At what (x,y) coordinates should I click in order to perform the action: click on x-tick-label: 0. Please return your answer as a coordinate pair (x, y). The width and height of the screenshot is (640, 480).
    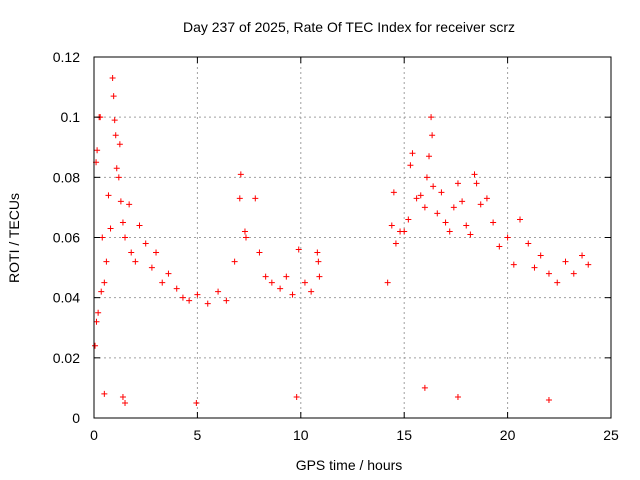
    Looking at the image, I should click on (94, 435).